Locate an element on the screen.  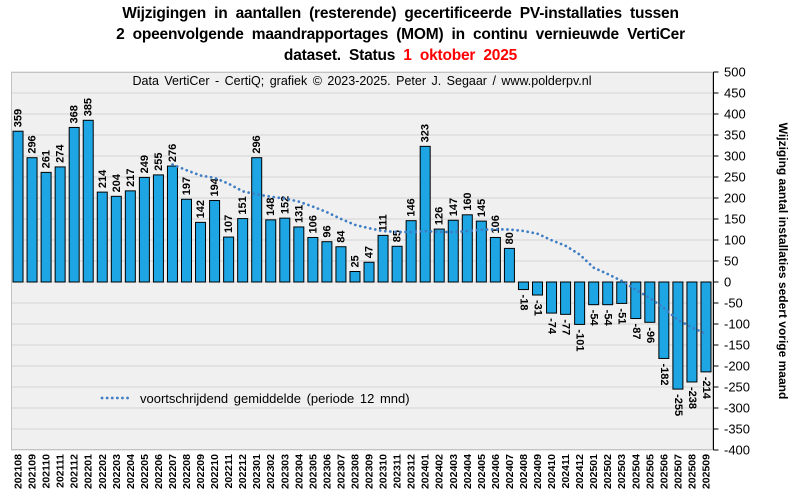
y-axis-tick-label: 300 is located at coordinates (735, 156).